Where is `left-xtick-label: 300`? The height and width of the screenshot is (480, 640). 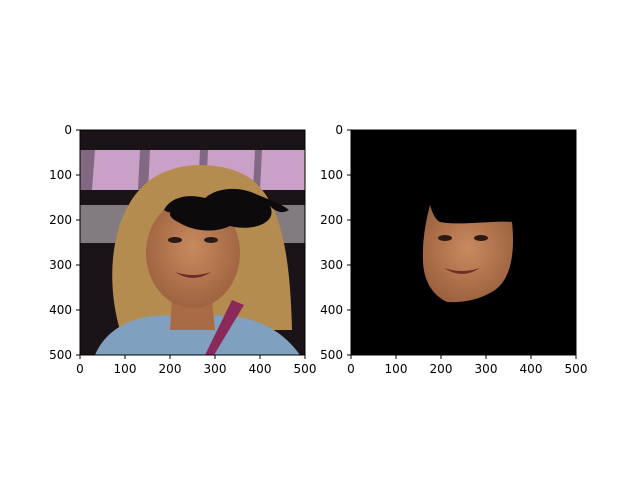
left-xtick-label: 300 is located at coordinates (215, 369).